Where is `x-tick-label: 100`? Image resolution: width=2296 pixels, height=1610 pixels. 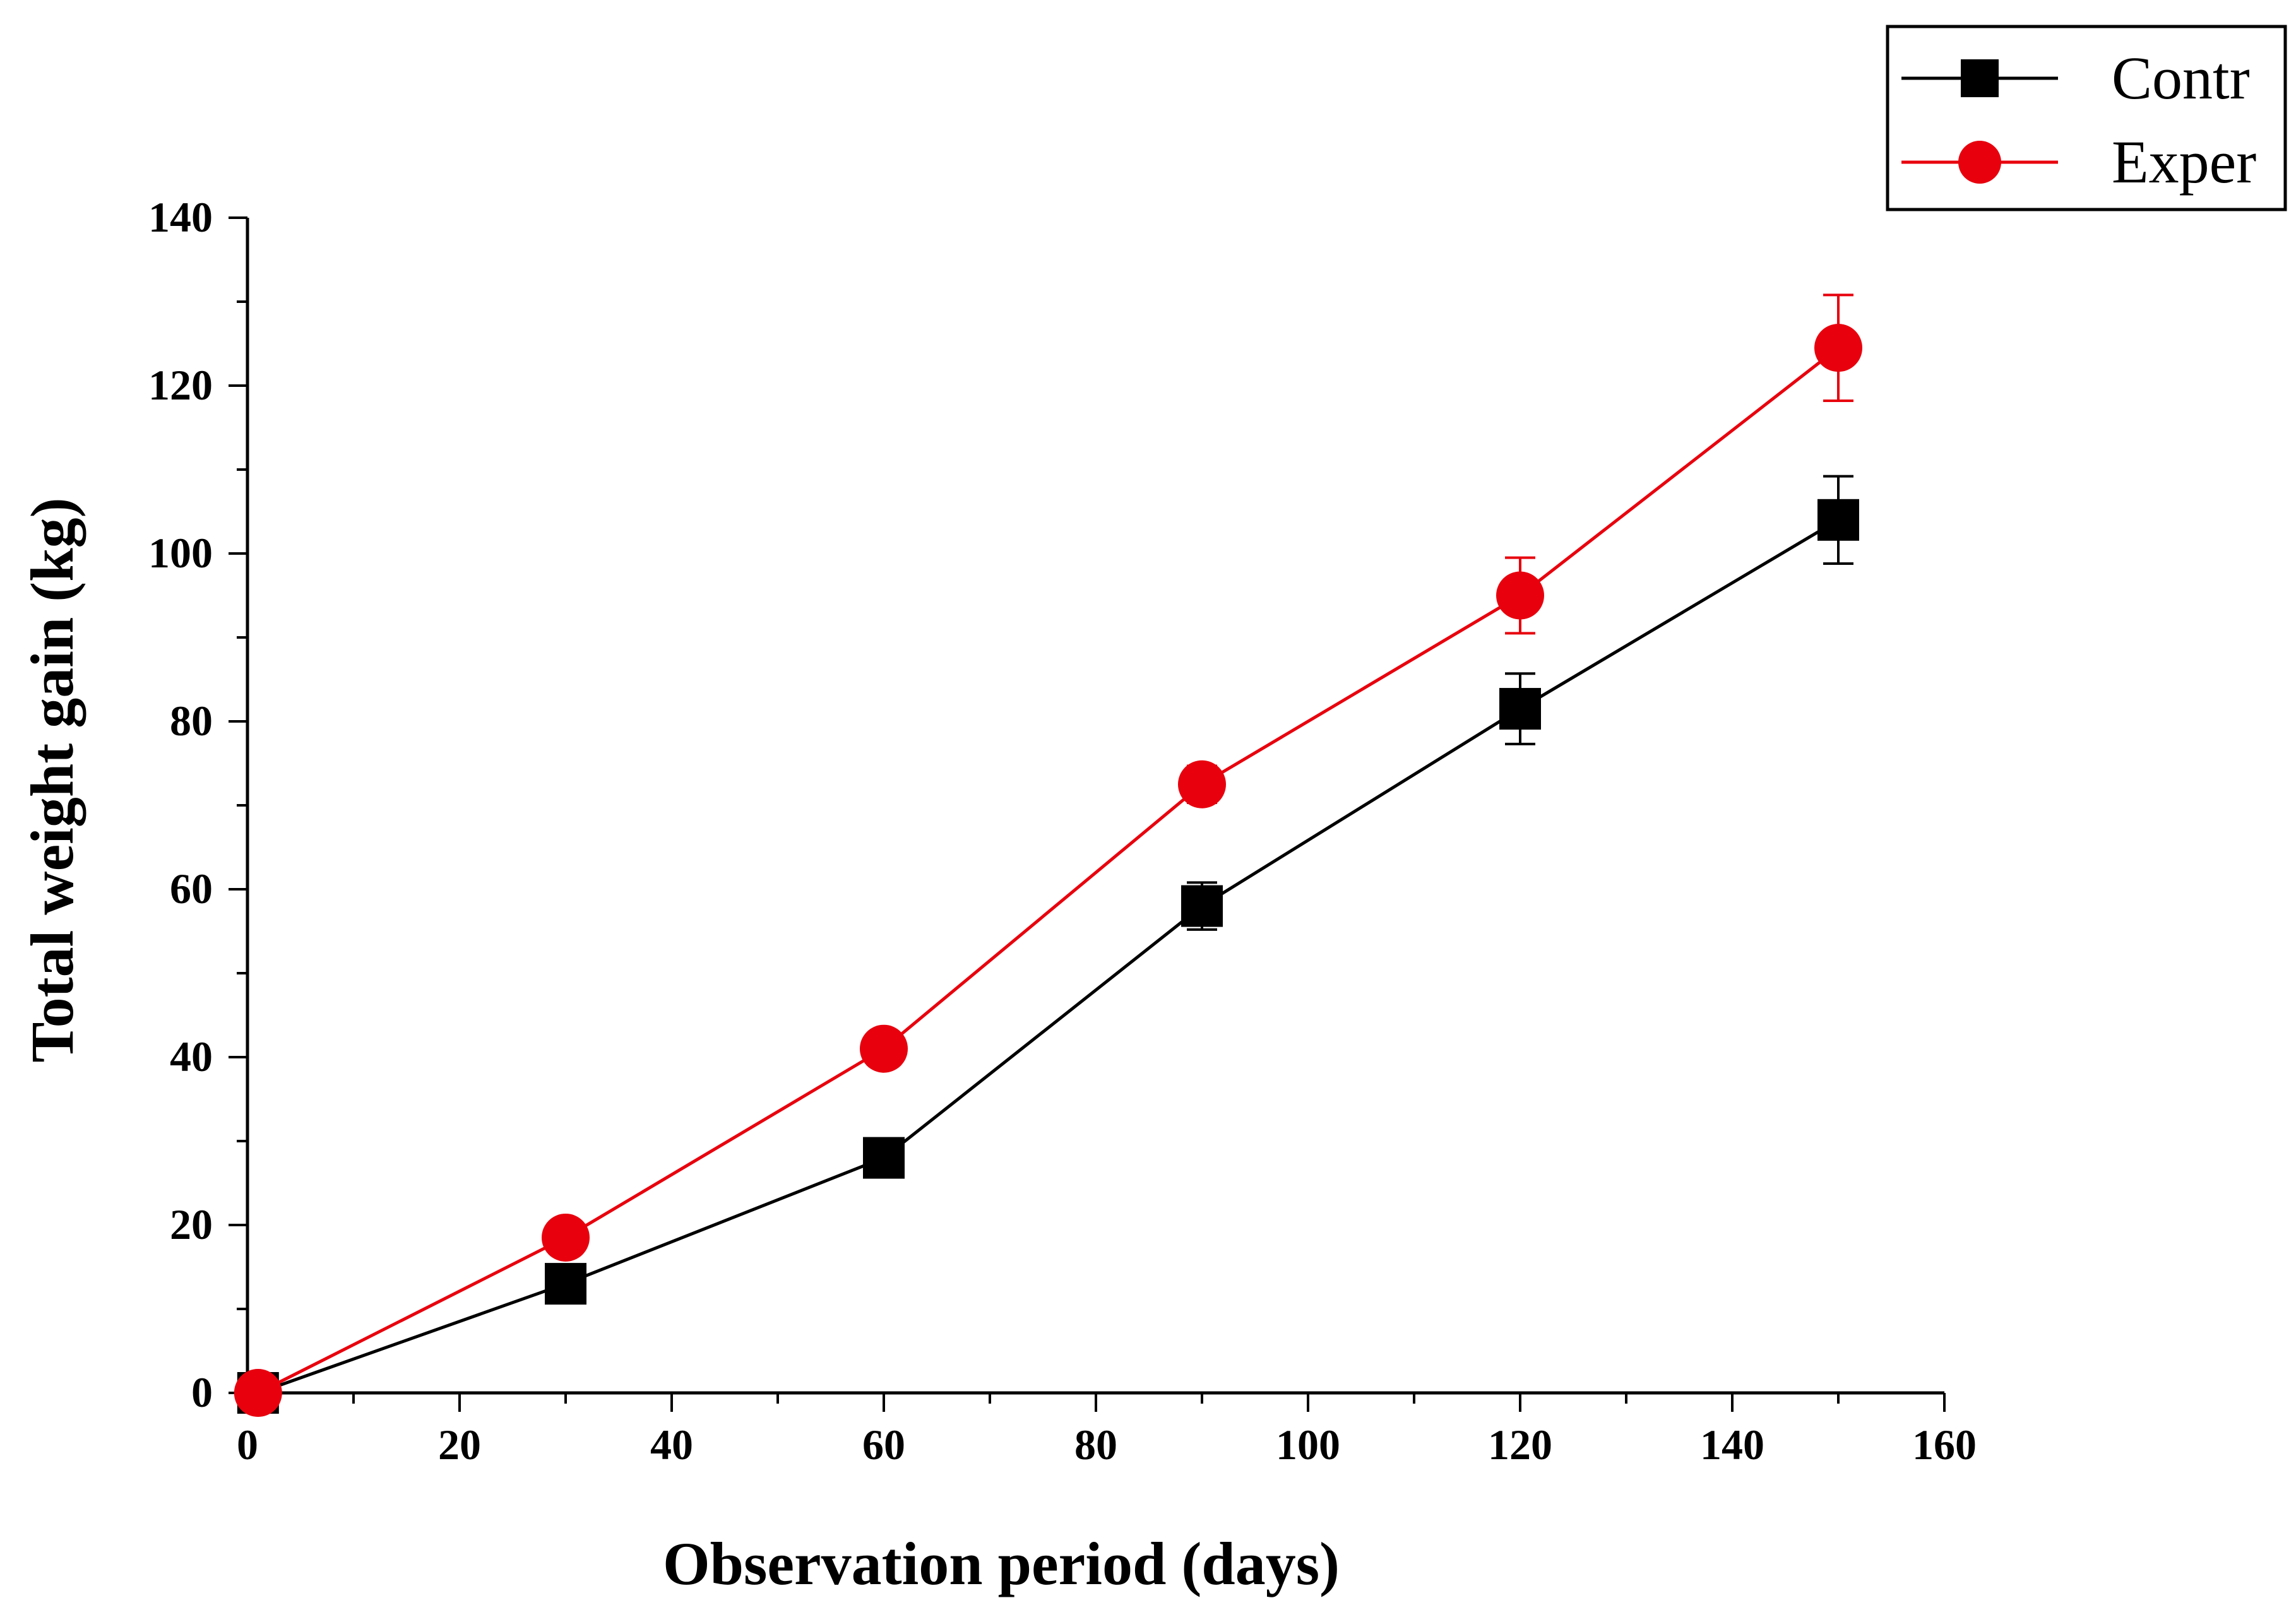 x-tick-label: 100 is located at coordinates (1308, 1445).